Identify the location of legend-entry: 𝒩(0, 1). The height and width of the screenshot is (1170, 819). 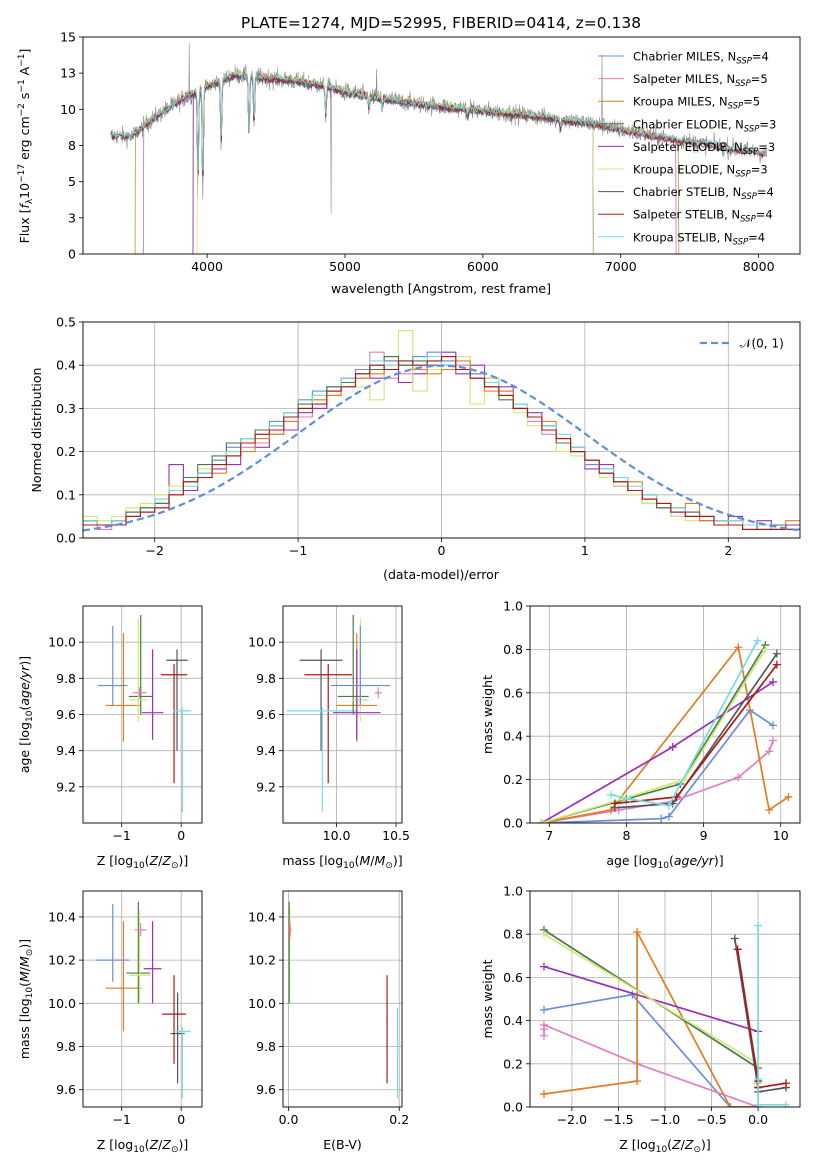
(762, 344).